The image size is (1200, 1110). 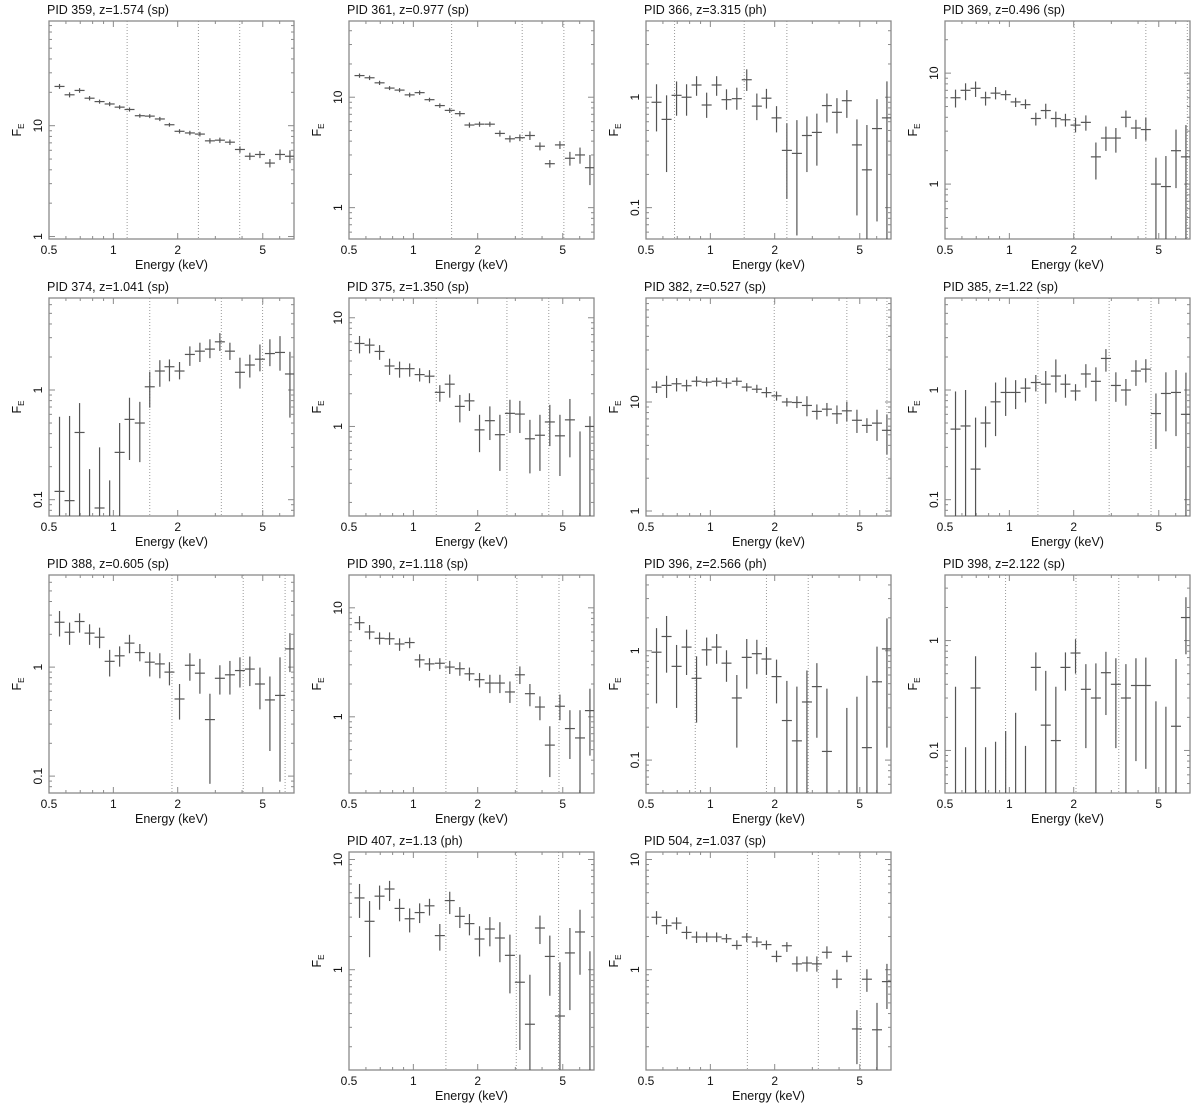 What do you see at coordinates (705, 287) in the screenshot?
I see `chart-title: PID 382, z=0.527 (sp)` at bounding box center [705, 287].